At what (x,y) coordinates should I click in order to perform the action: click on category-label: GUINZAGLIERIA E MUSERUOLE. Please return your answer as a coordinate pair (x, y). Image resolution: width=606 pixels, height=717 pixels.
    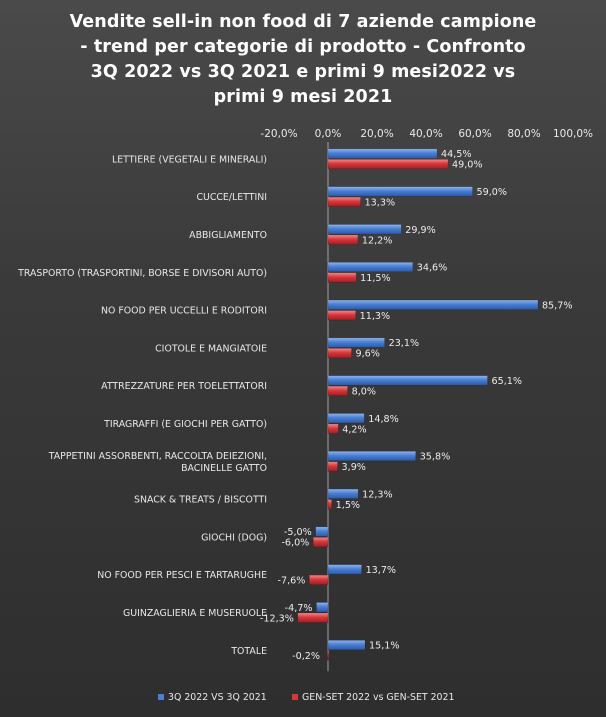
    Looking at the image, I should click on (195, 613).